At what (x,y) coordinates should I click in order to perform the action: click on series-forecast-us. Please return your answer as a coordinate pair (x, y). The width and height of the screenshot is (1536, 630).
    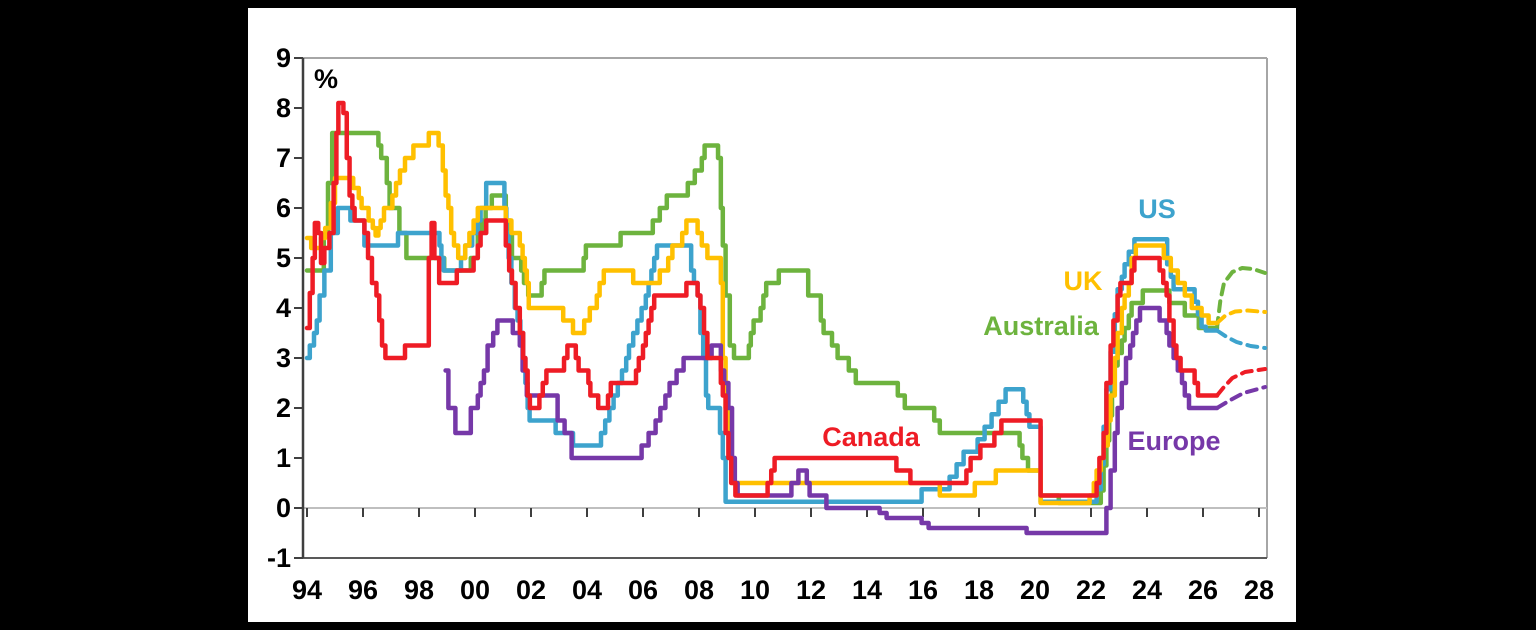
    Looking at the image, I should click on (1241, 339).